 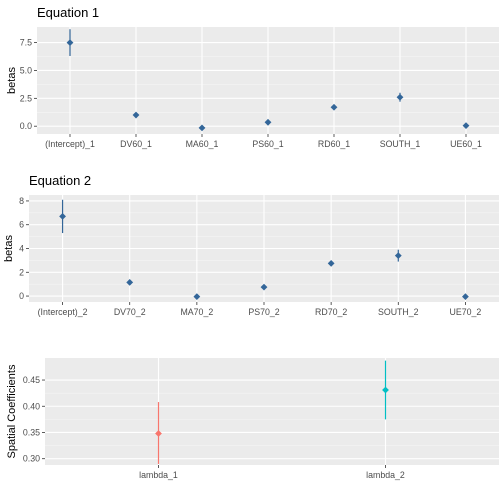 I want to click on x-tick-label: MA60_1, so click(x=202, y=144).